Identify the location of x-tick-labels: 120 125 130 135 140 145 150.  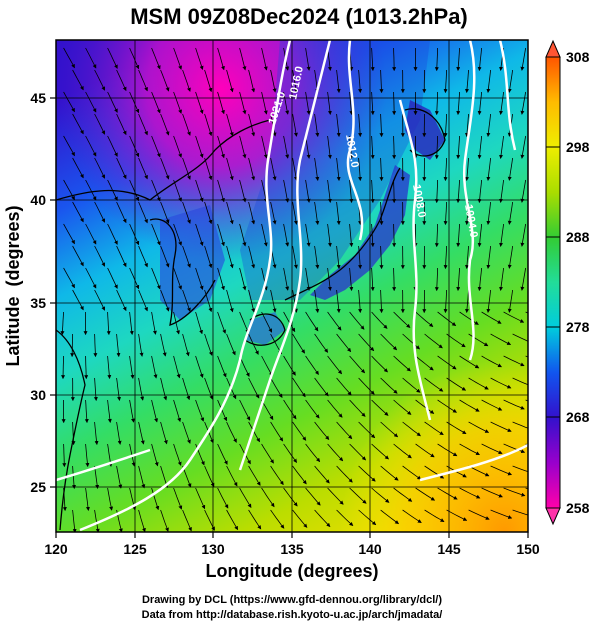
(292, 549).